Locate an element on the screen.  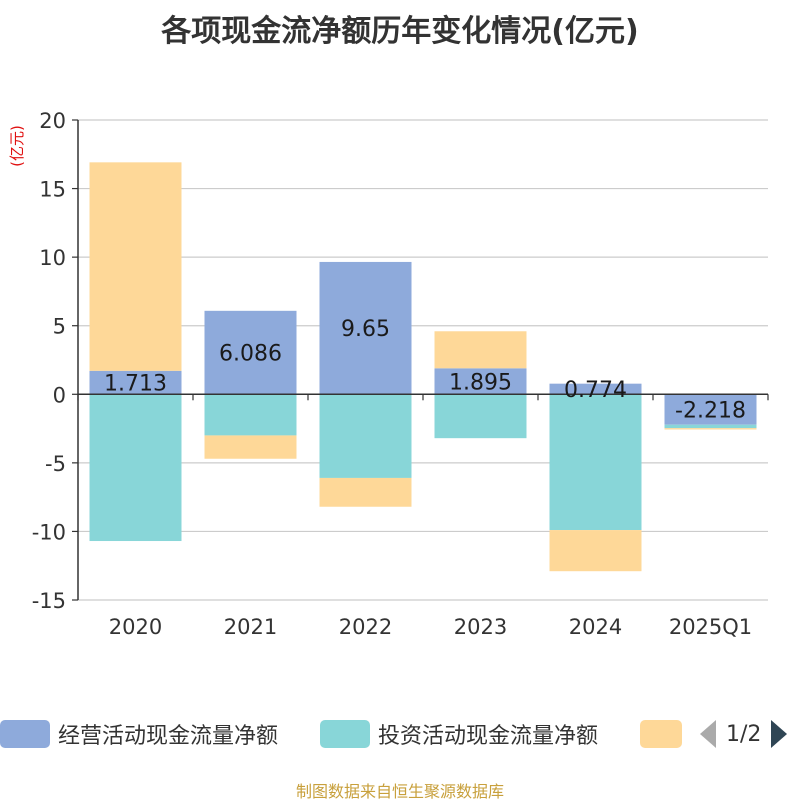
chart-title: 各项现金流净额历年变化情况(亿元) is located at coordinates (400, 31).